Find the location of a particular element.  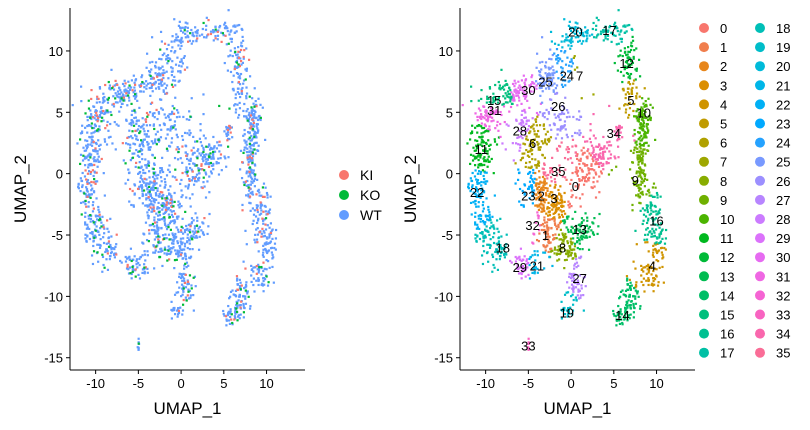

cluster-label-2: 2 is located at coordinates (541, 196).